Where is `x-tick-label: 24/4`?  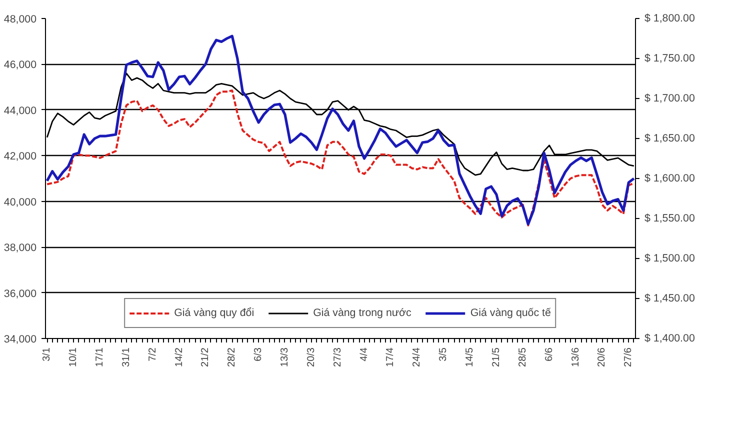 x-tick-label: 24/4 is located at coordinates (417, 357).